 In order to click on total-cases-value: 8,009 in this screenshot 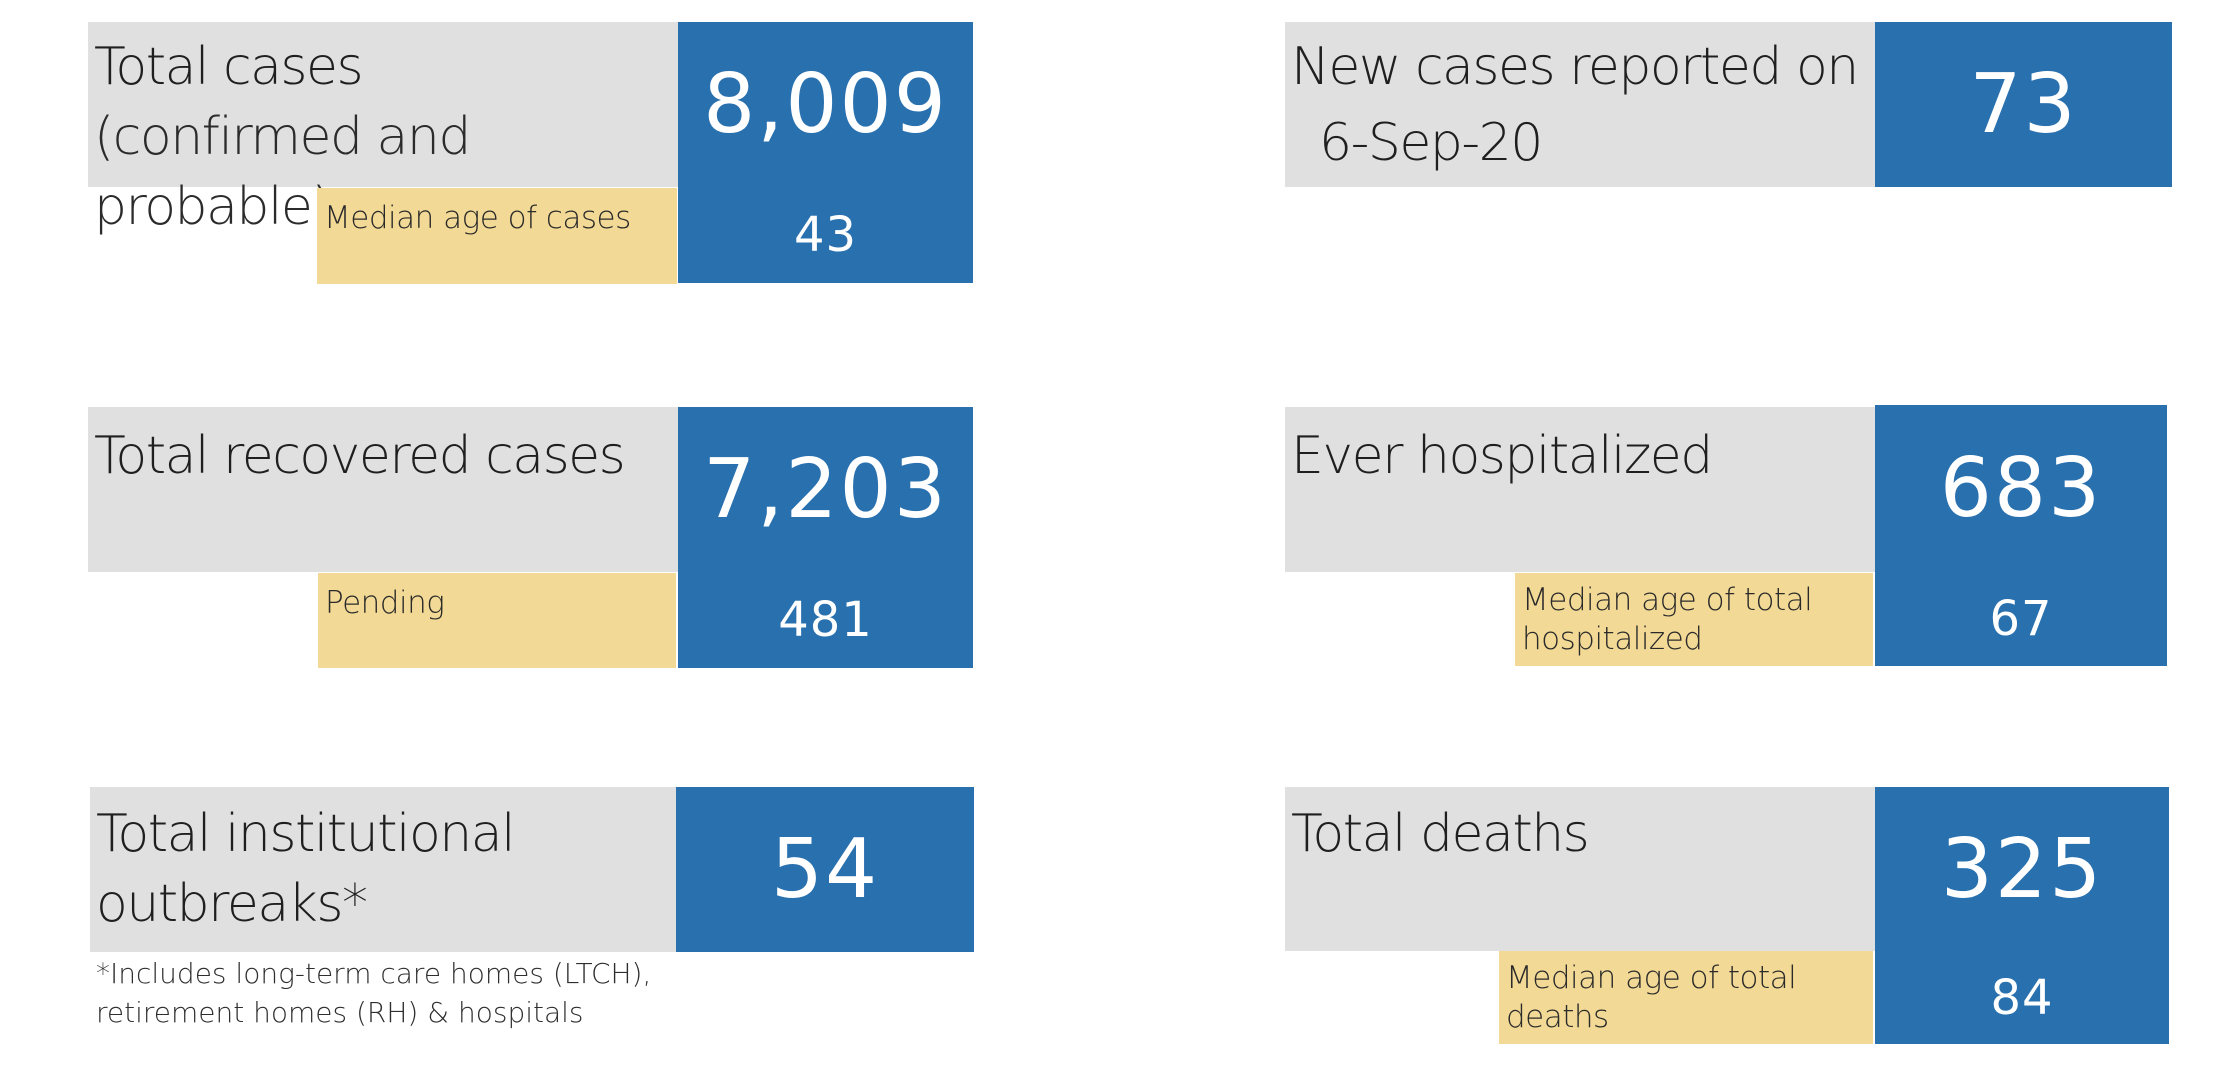, I will do `click(825, 104)`.